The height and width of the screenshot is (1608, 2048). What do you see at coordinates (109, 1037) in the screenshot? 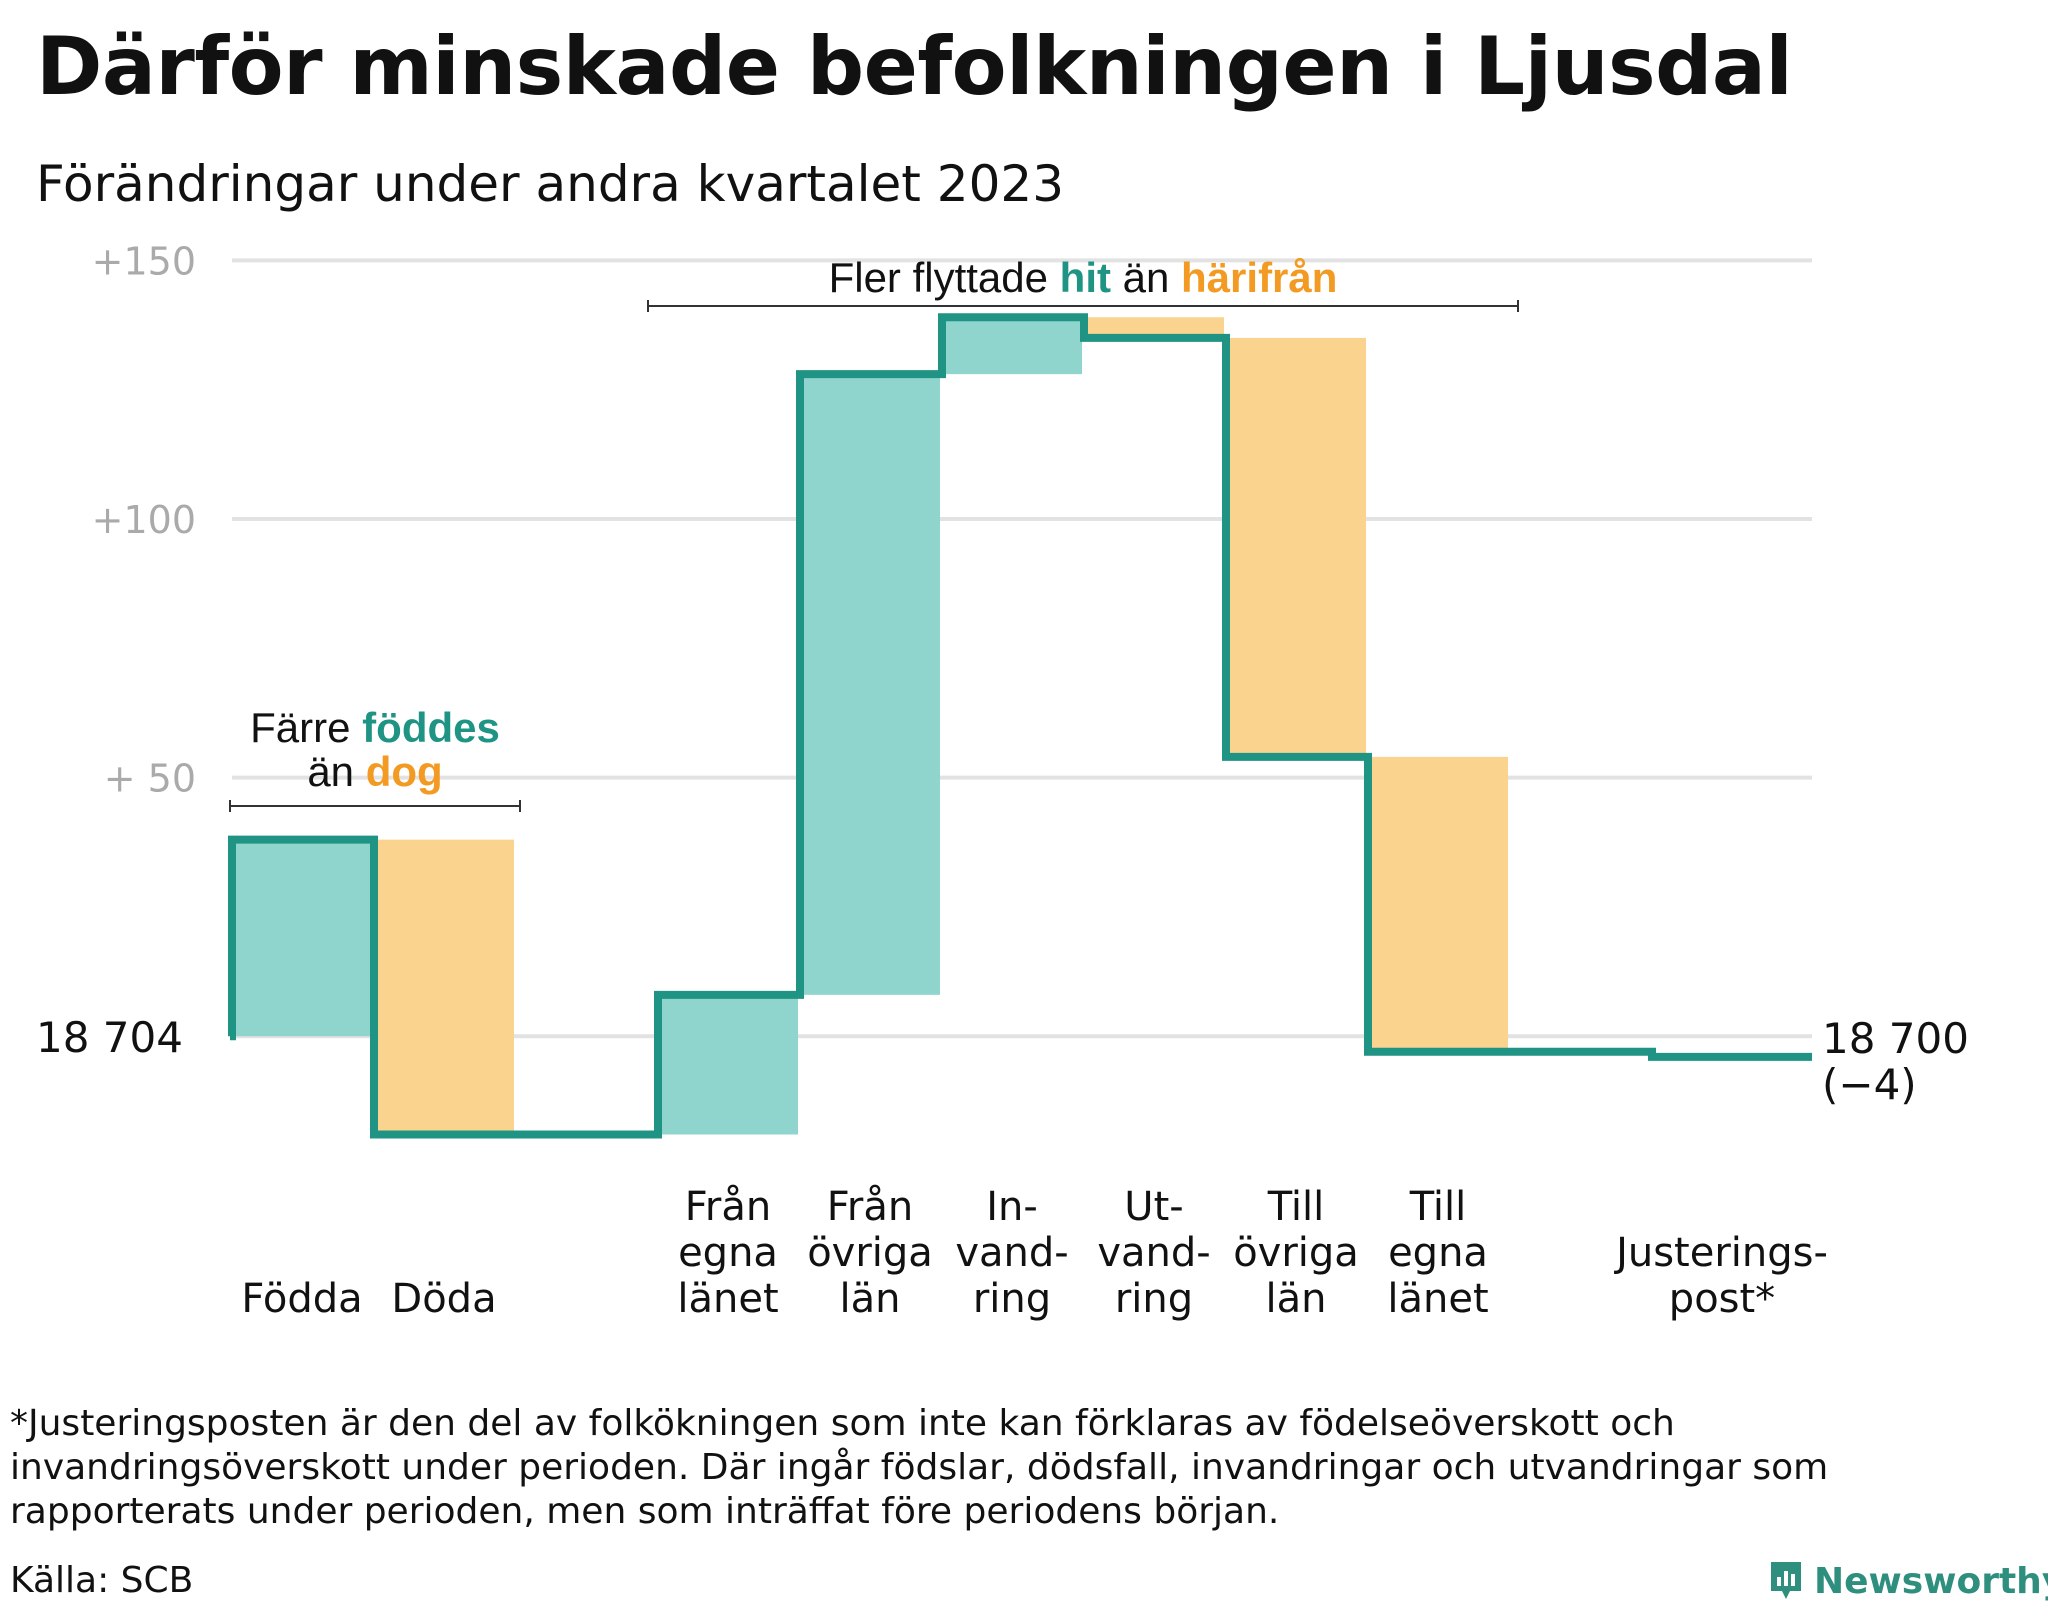
I see `start-value-label: 18 704` at bounding box center [109, 1037].